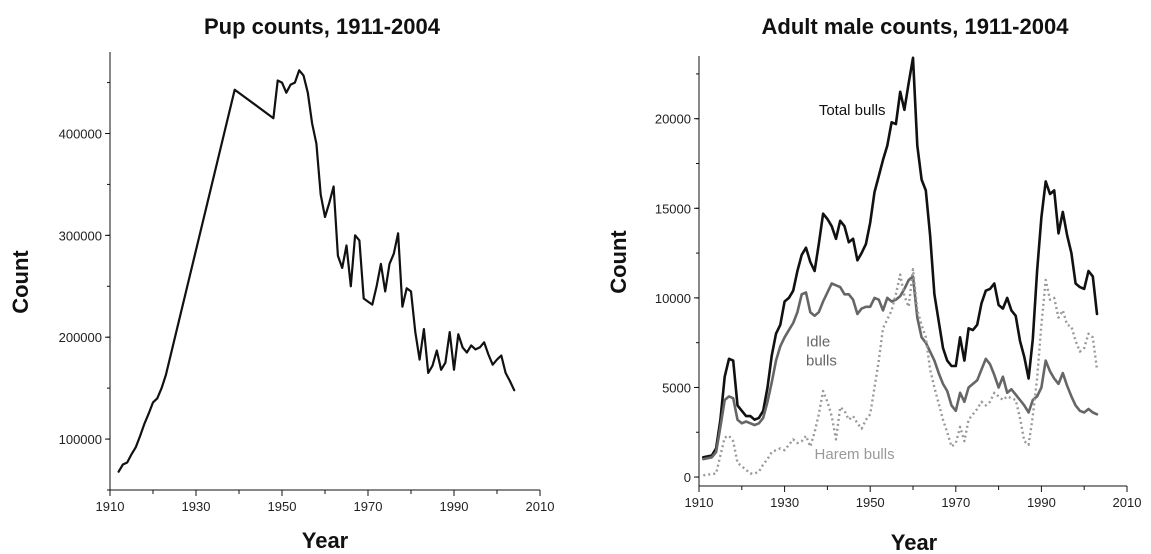 Image resolution: width=1151 pixels, height=554 pixels. Describe the element at coordinates (852, 110) in the screenshot. I see `total-bulls-label: Total bulls` at that location.